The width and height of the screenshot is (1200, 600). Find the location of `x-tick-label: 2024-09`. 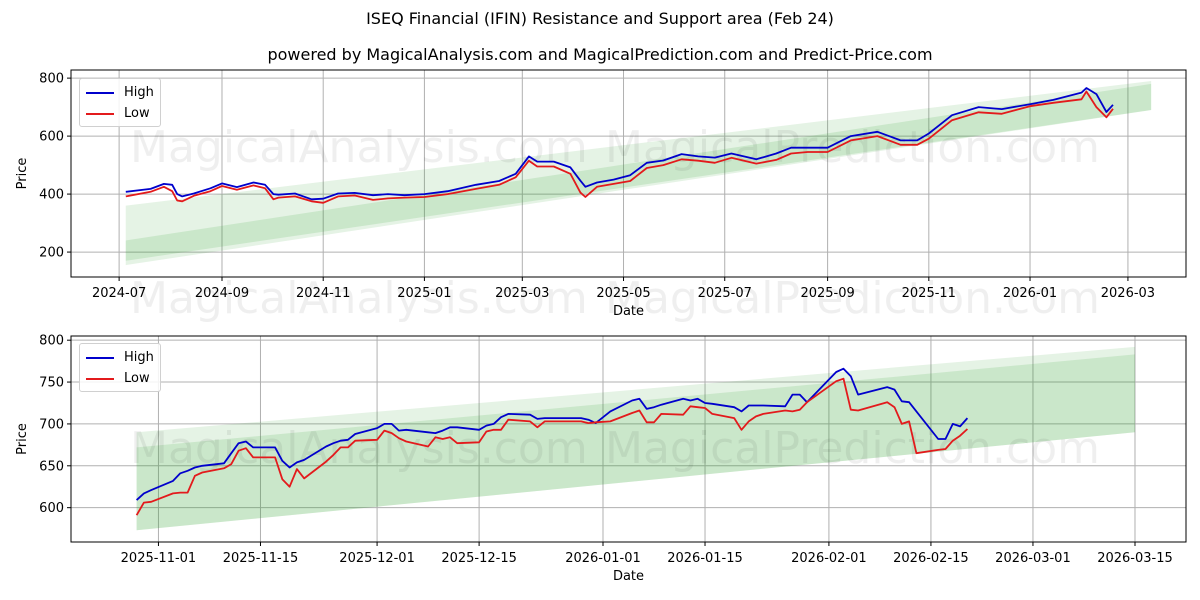

x-tick-label: 2024-09 is located at coordinates (222, 293).